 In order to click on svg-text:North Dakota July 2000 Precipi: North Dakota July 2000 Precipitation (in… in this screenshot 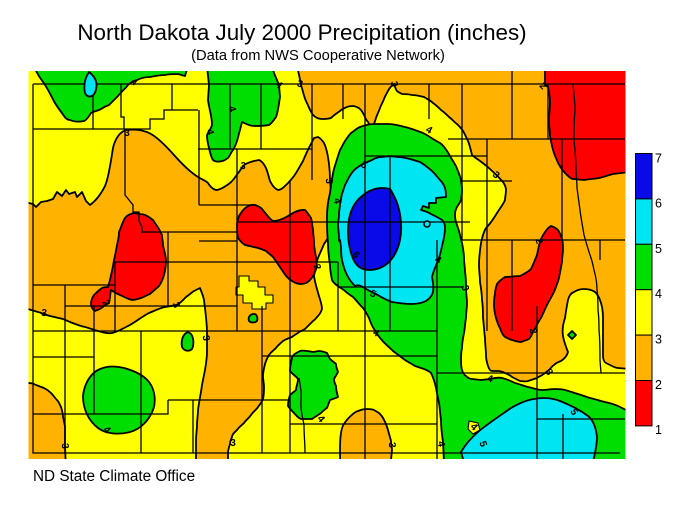, I will do `click(301, 32)`.